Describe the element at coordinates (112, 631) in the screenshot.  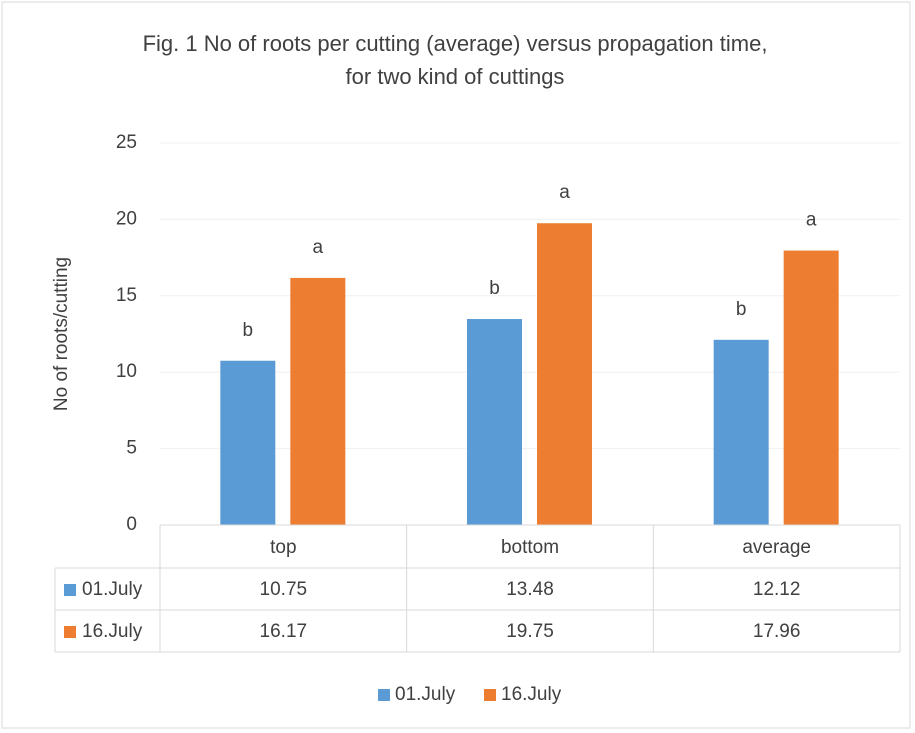
I see `table-row-label: 16.July` at that location.